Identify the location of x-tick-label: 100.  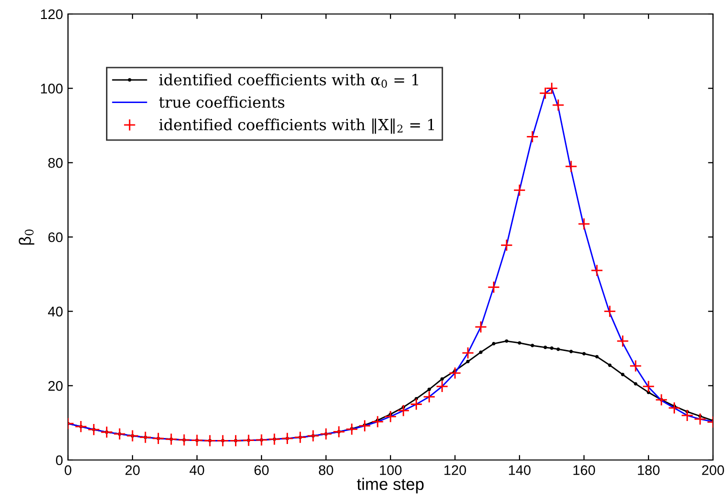
(391, 470).